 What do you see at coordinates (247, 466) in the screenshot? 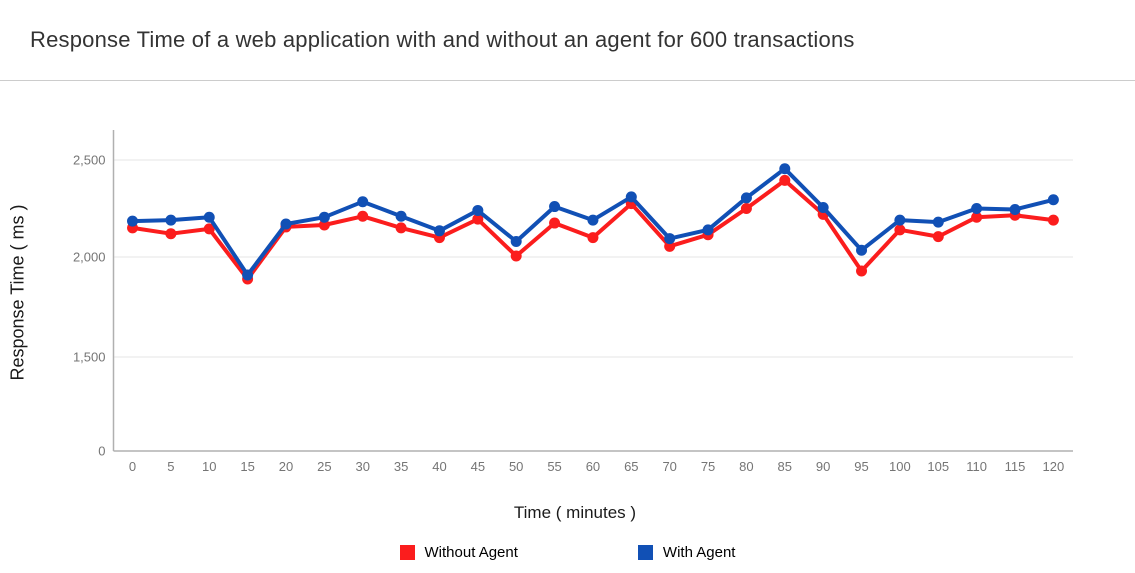
I see `x-tick-label-15: 15` at bounding box center [247, 466].